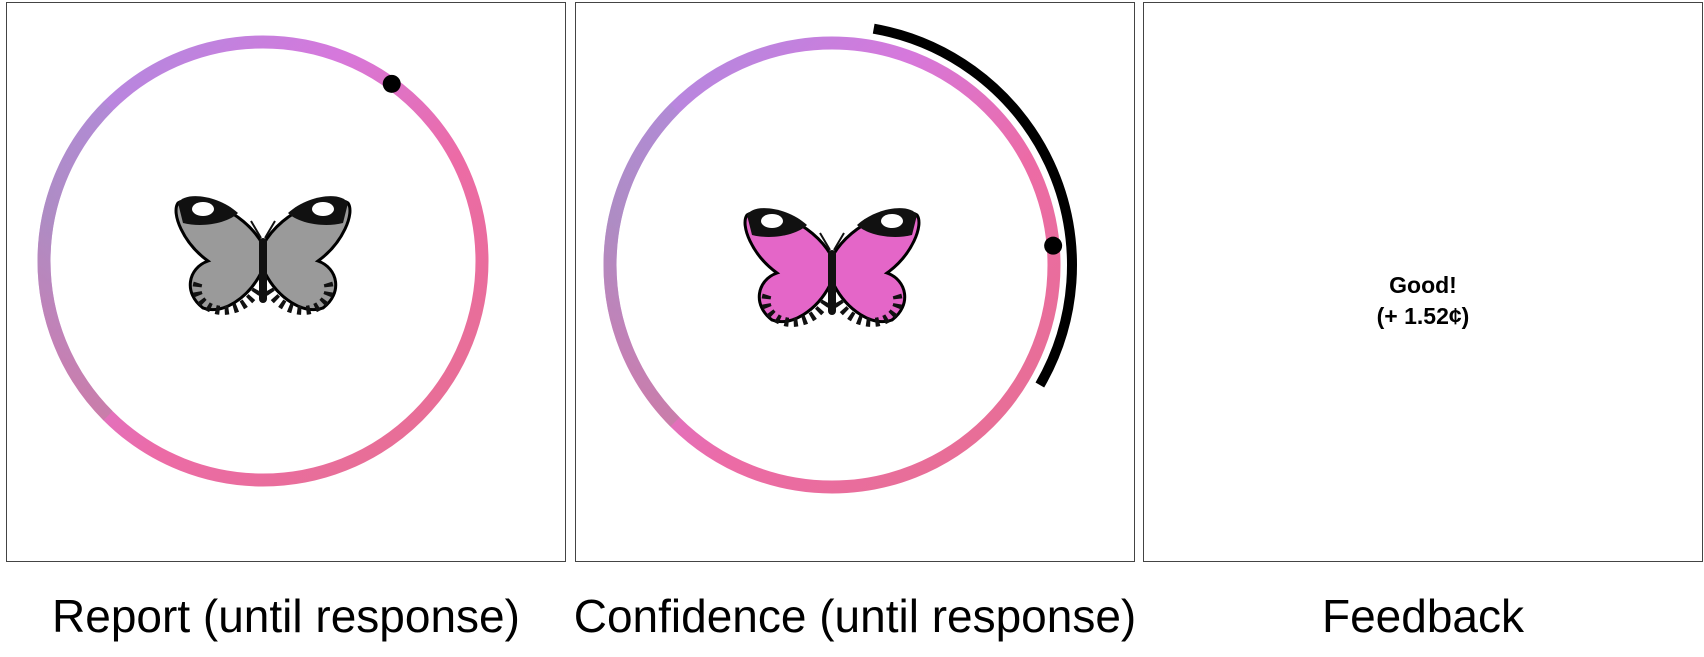  Describe the element at coordinates (286, 616) in the screenshot. I see `report-caption: Report (until response)` at that location.